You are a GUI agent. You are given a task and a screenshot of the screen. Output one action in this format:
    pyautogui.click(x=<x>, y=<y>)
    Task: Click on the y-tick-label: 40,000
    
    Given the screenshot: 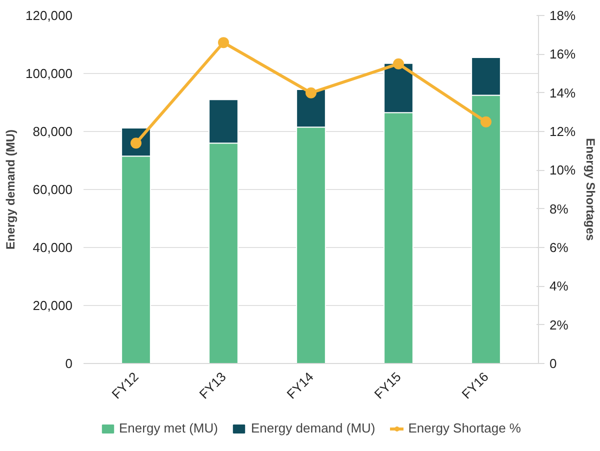 What is the action you would take?
    pyautogui.click(x=52, y=247)
    